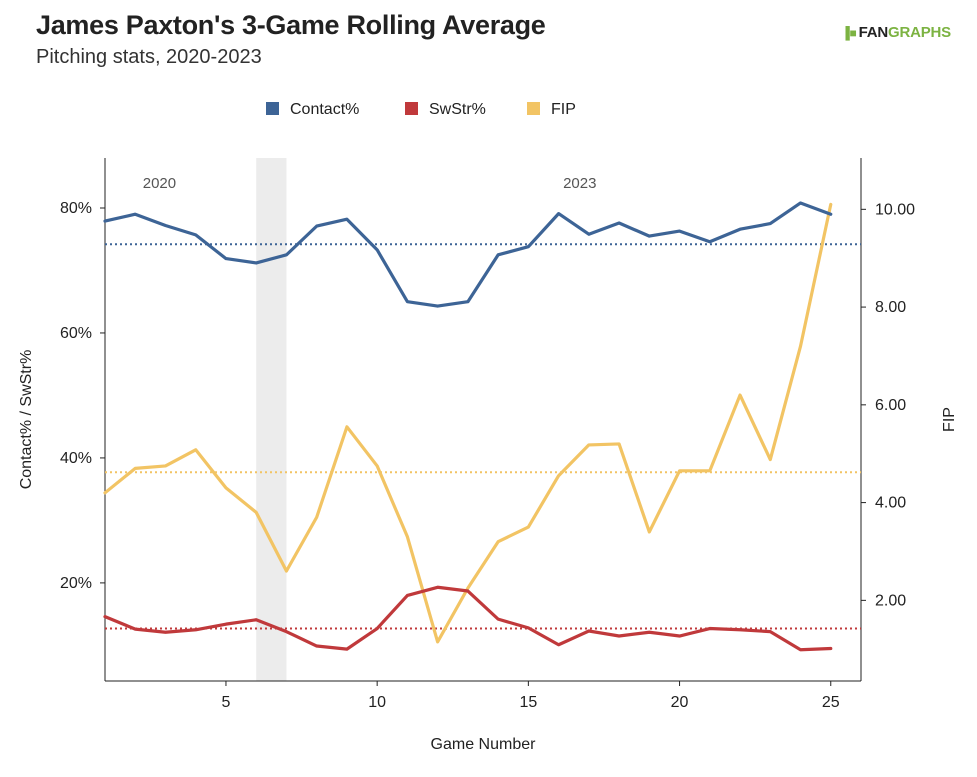 Image resolution: width=977 pixels, height=777 pixels. What do you see at coordinates (149, 57) in the screenshot?
I see `chart-subtitle: Pitching stats, 2020-2023` at bounding box center [149, 57].